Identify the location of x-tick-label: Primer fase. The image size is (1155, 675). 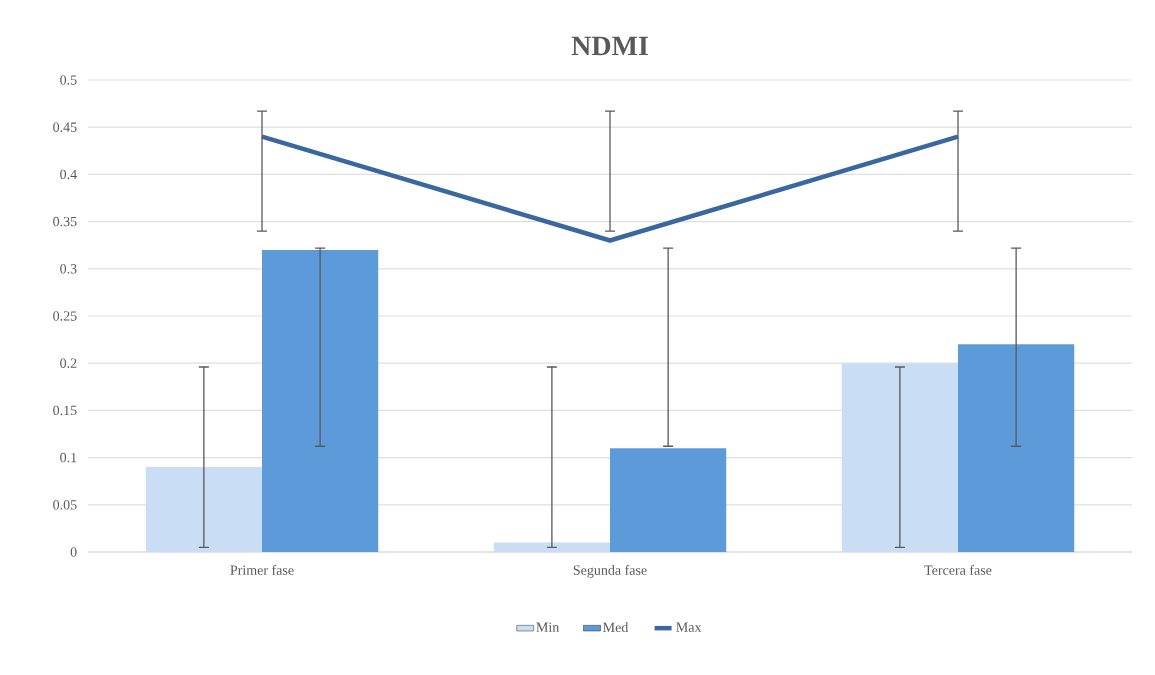
(262, 569).